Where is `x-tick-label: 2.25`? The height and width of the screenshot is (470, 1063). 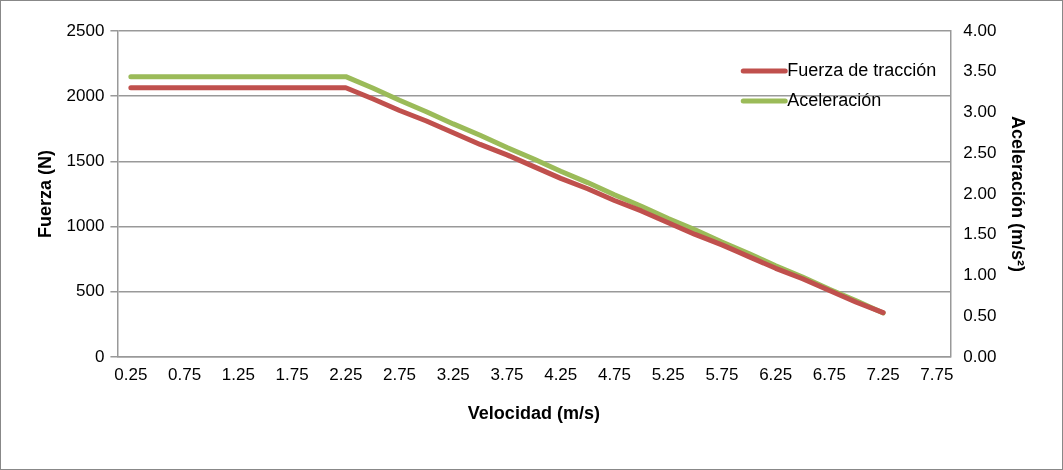 x-tick-label: 2.25 is located at coordinates (346, 374).